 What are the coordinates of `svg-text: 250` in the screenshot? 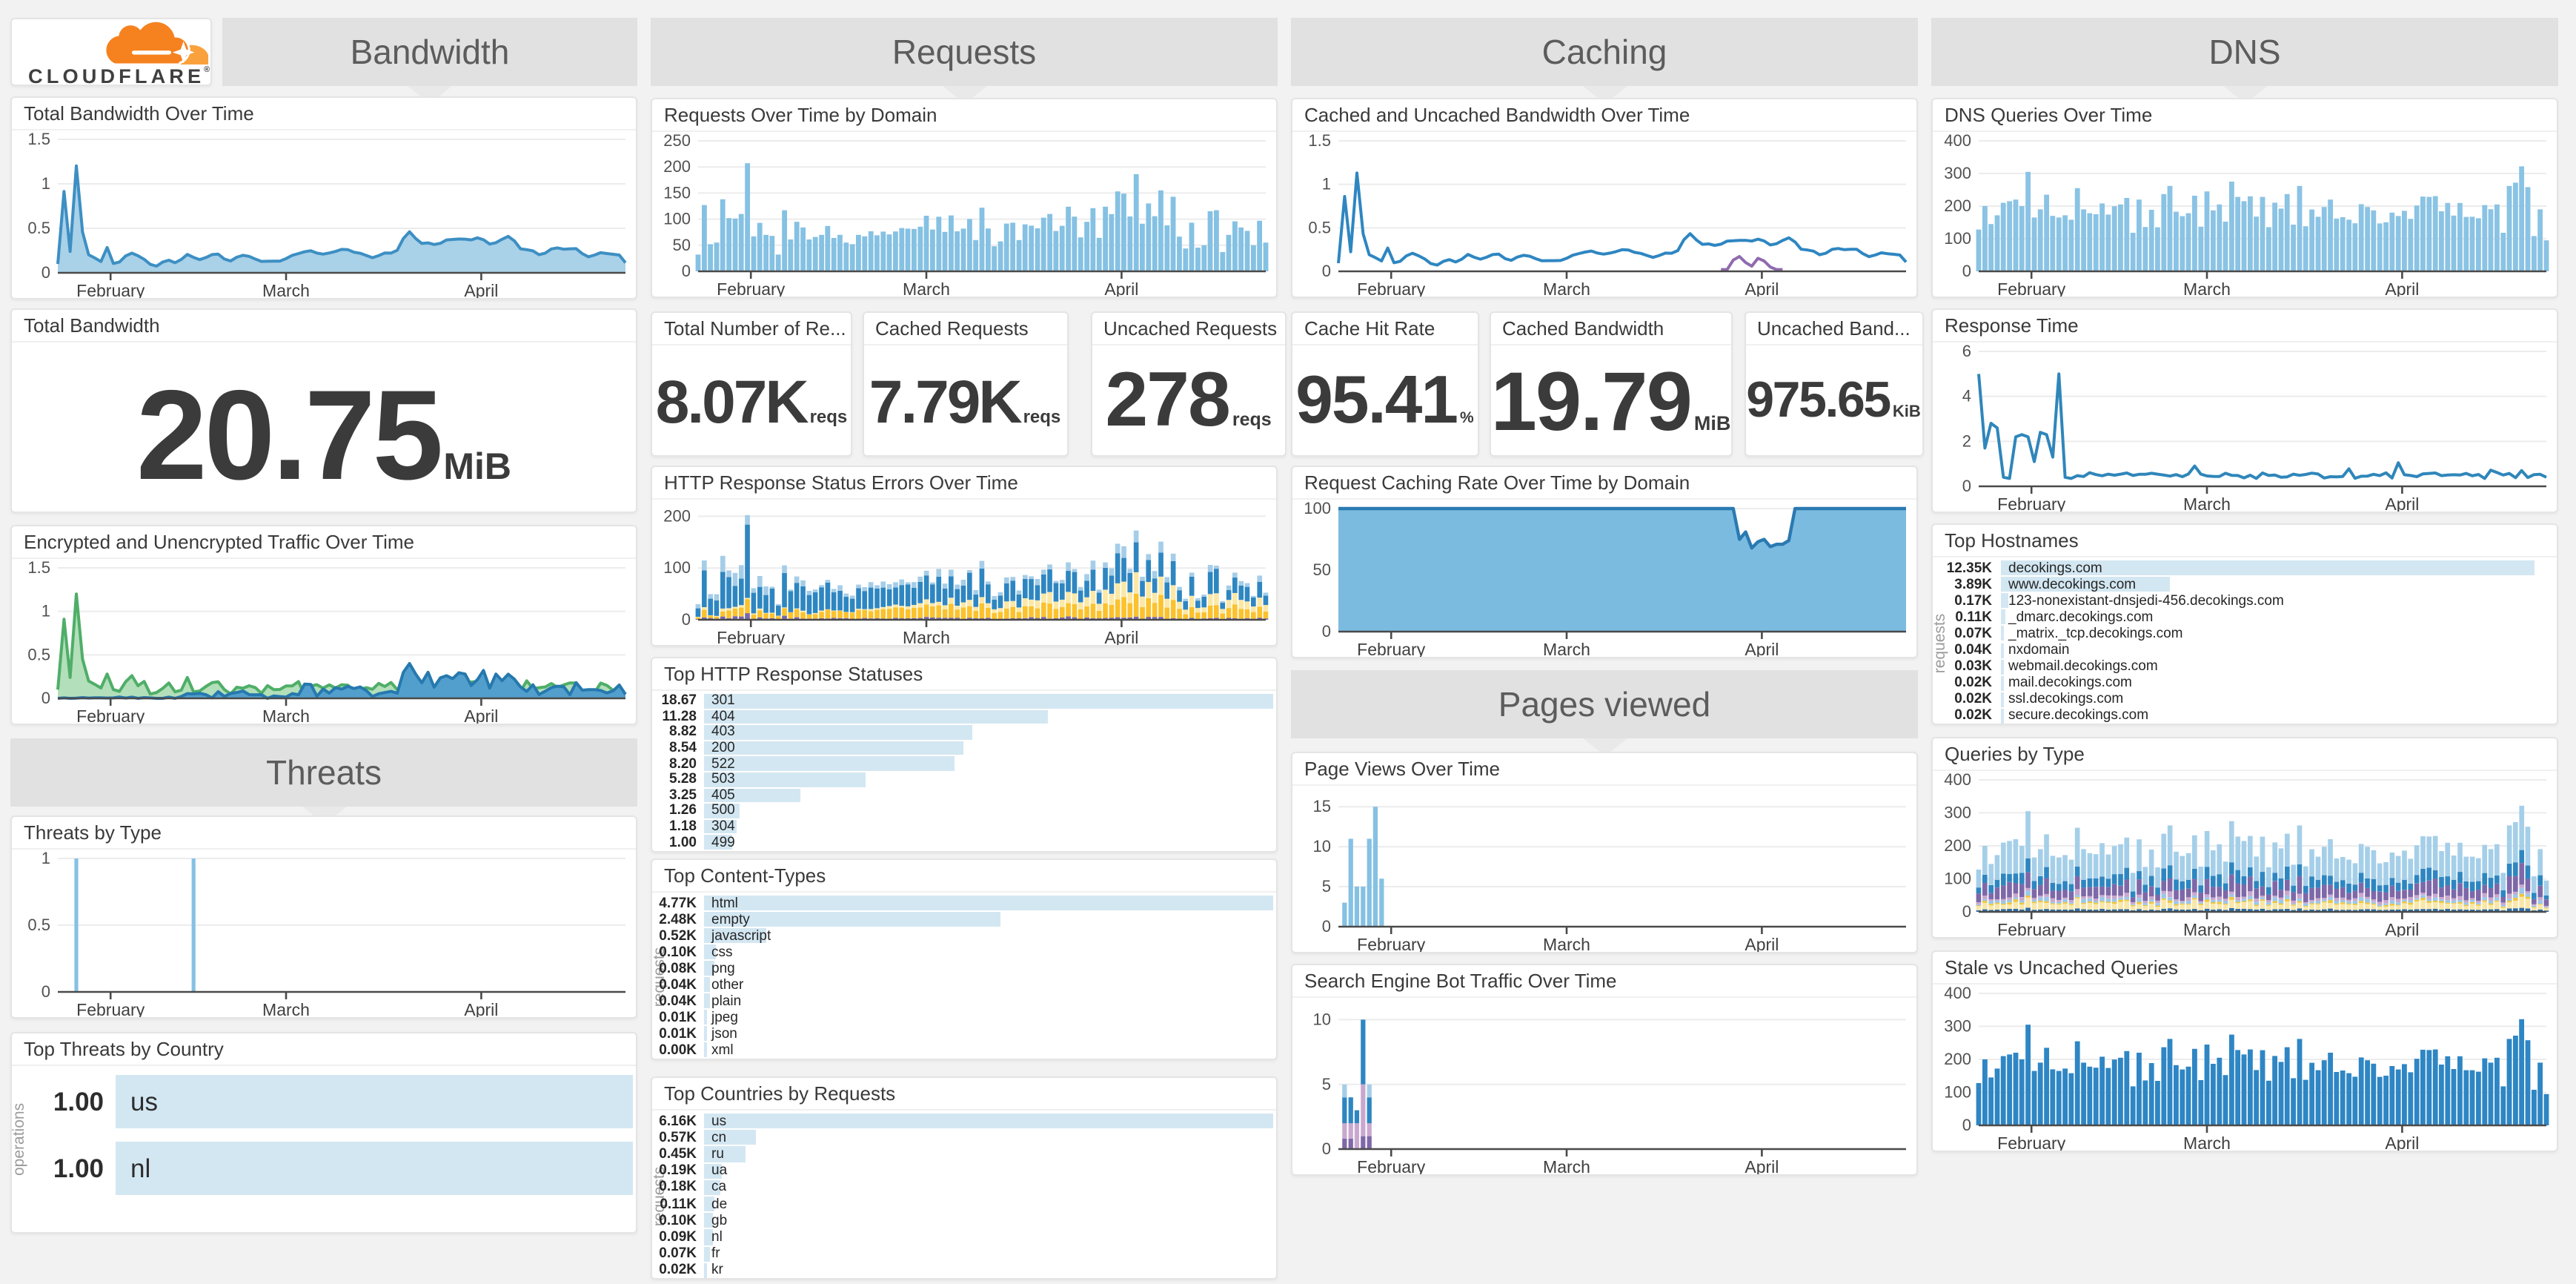 It's located at (677, 141).